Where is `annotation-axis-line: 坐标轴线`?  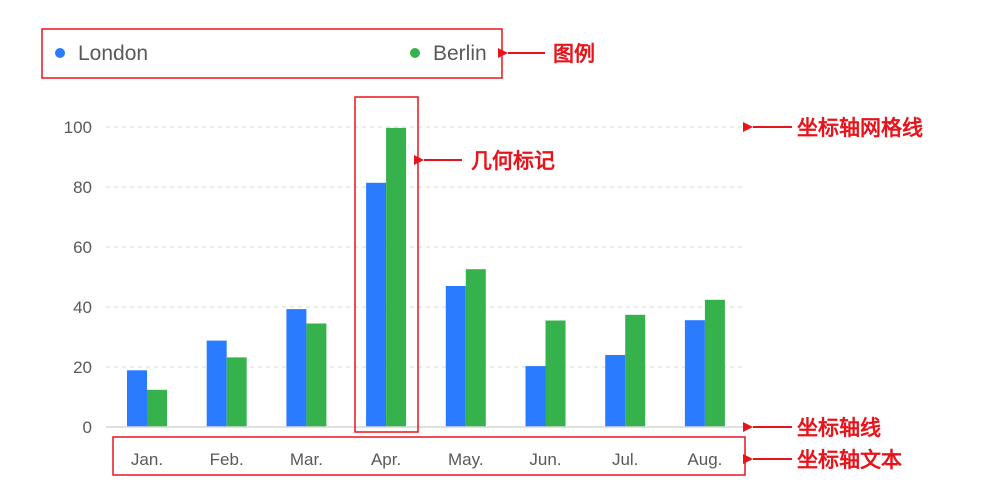 annotation-axis-line: 坐标轴线 is located at coordinates (839, 428).